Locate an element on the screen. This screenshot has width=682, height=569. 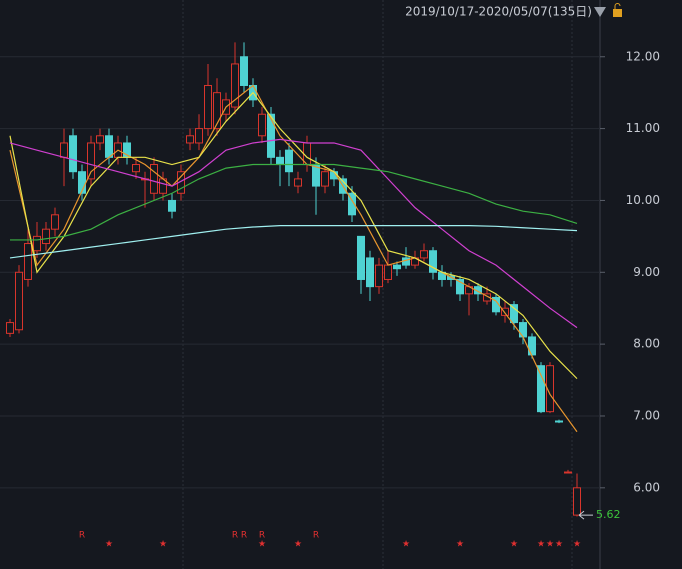
range-label: 2019/10/17-2020/05/07(135日) is located at coordinates (498, 12).